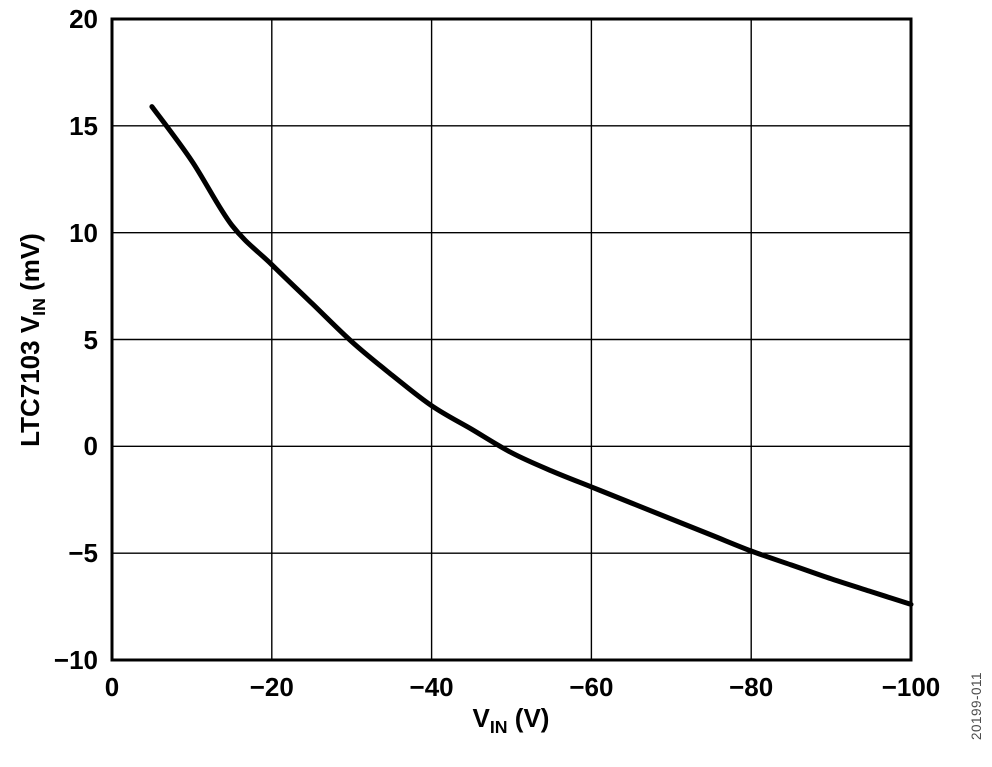 This screenshot has width=992, height=767. I want to click on y-axis-title-subscript: IN, so click(39, 307).